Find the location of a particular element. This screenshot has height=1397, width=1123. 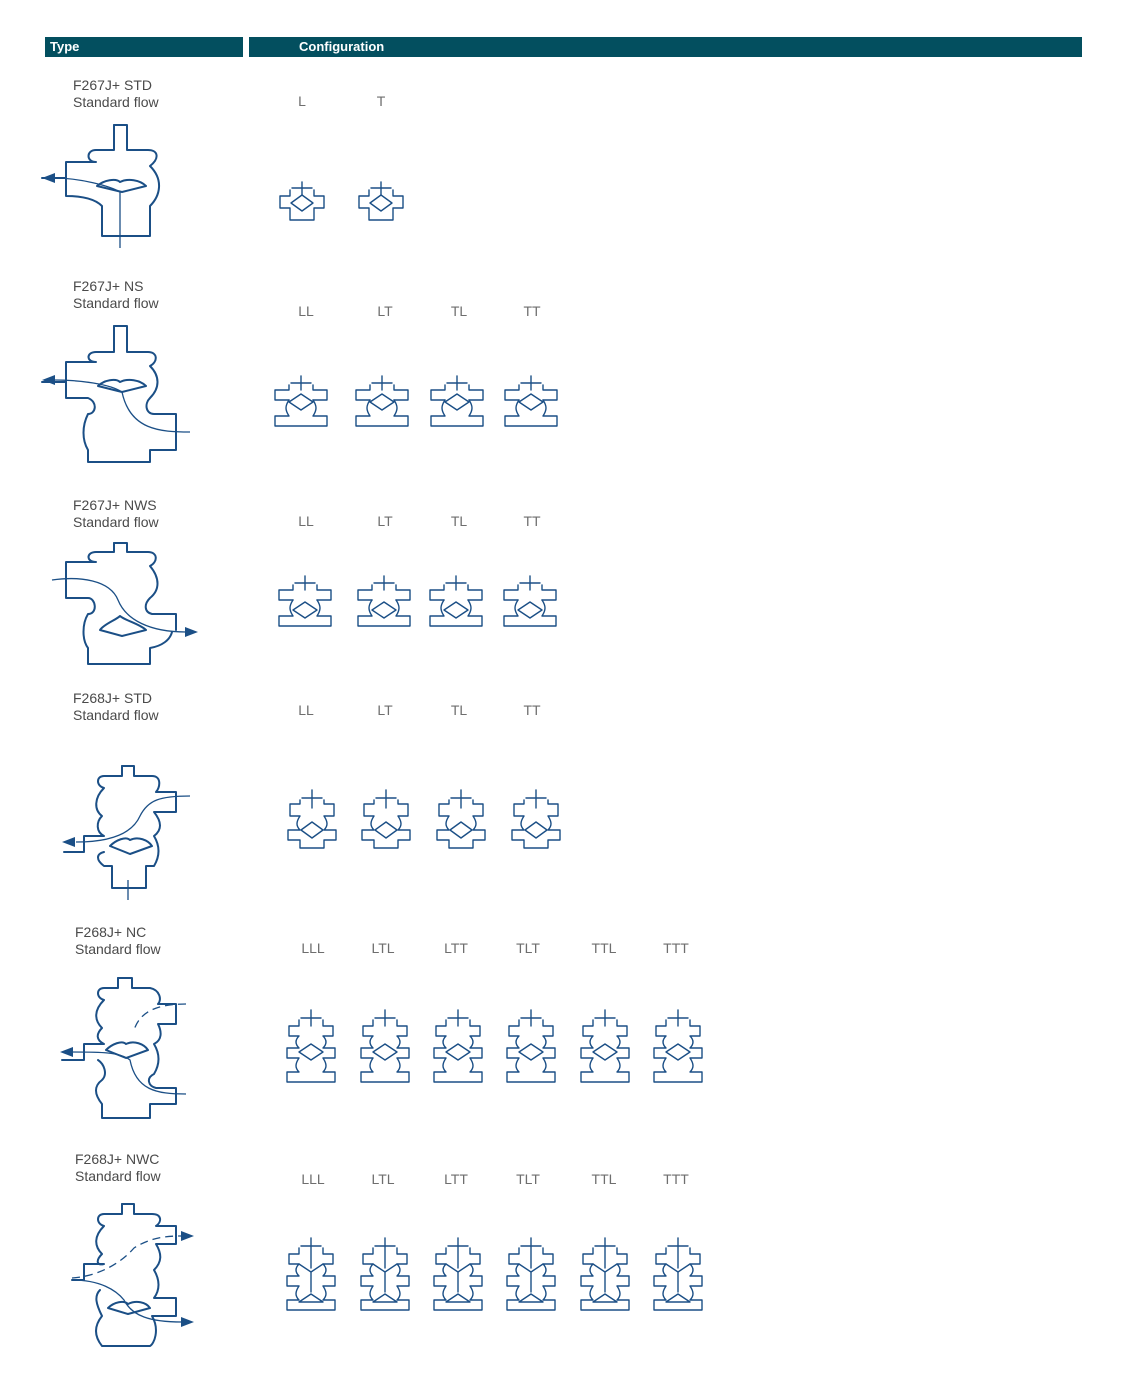

valve-cross-section-f267-ns is located at coordinates (116, 394).